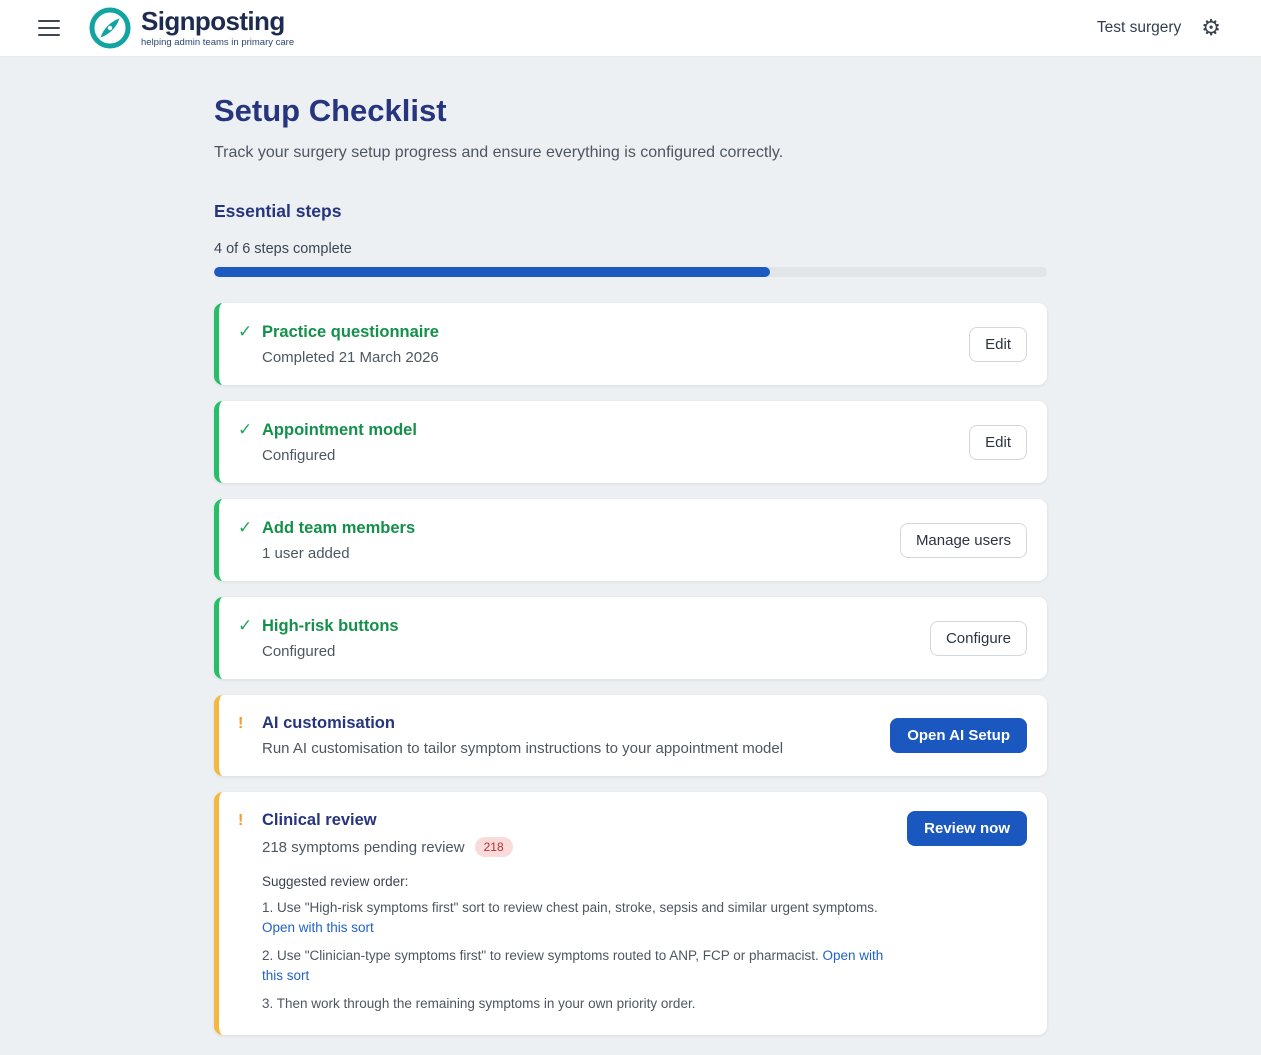 This screenshot has width=1261, height=1055. What do you see at coordinates (213, 21) in the screenshot?
I see `brand-name: Signposting` at bounding box center [213, 21].